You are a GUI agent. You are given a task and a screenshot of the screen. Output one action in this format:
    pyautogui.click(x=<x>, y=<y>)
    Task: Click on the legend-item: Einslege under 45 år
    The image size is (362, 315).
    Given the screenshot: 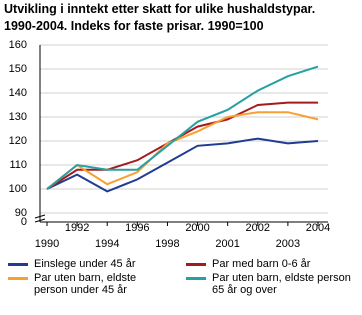 What is the action you would take?
    pyautogui.click(x=93, y=264)
    